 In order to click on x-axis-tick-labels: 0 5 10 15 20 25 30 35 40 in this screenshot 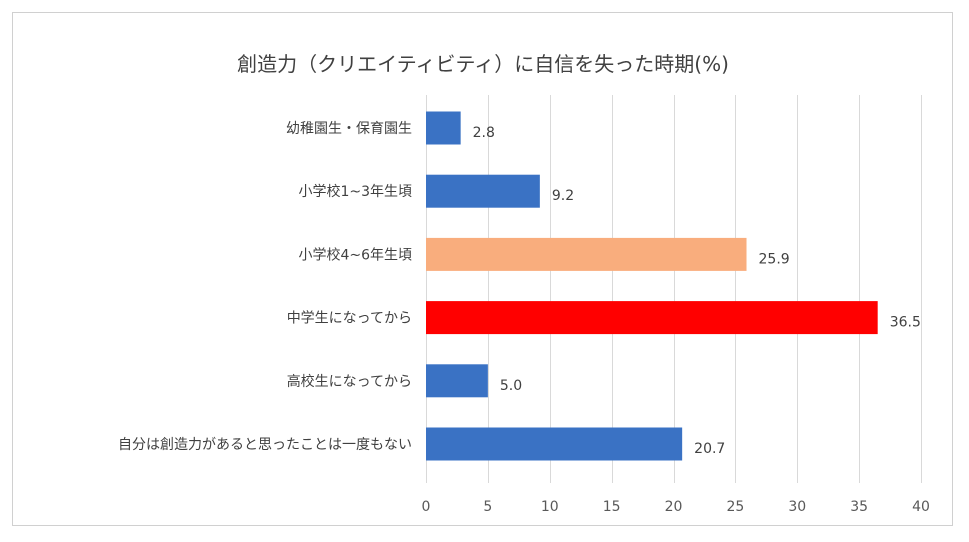, I will do `click(676, 507)`.